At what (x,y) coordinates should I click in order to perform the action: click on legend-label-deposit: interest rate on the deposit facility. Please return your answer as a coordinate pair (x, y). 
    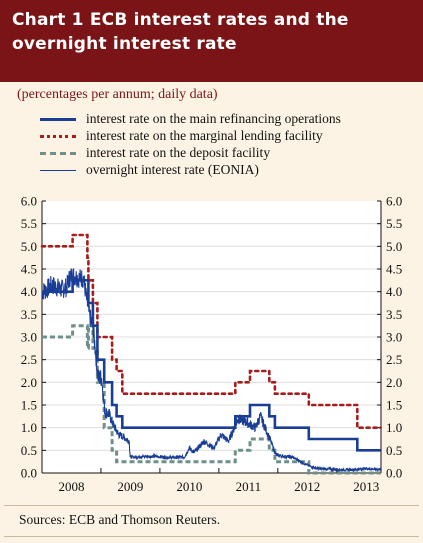
    Looking at the image, I should click on (178, 152).